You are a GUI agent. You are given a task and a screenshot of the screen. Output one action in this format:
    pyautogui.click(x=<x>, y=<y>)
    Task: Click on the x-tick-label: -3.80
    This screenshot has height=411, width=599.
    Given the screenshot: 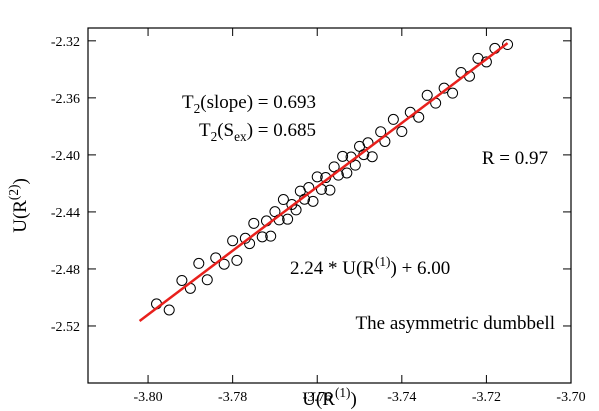 What is the action you would take?
    pyautogui.click(x=147, y=397)
    